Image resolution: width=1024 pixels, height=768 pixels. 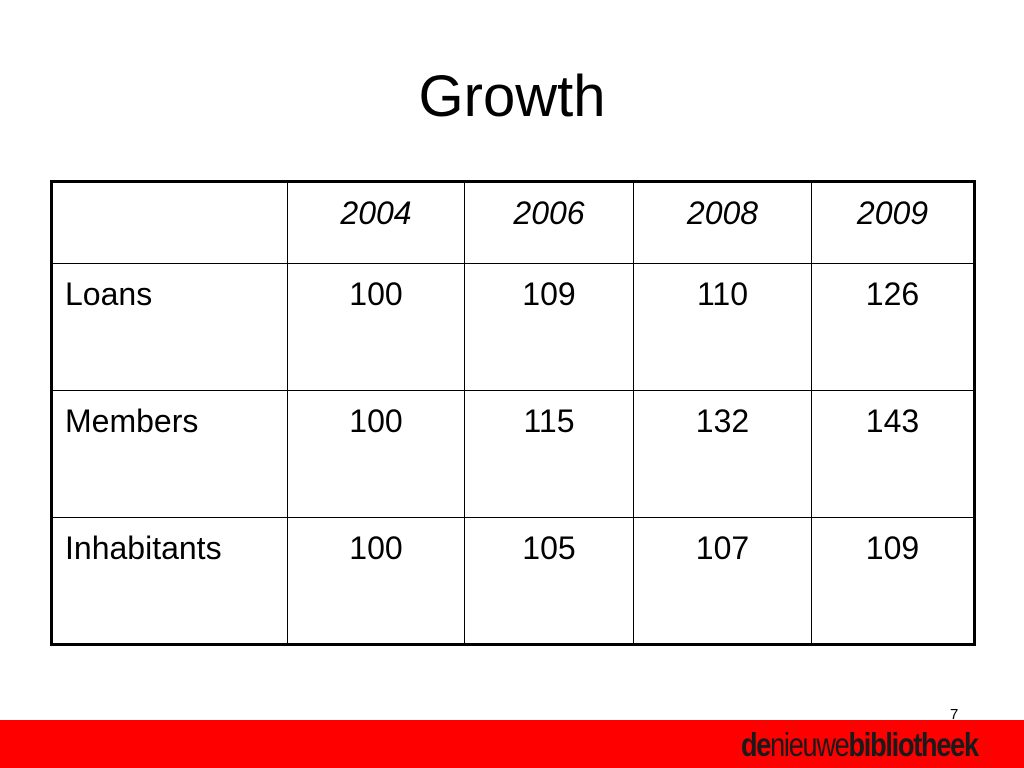 What do you see at coordinates (169, 222) in the screenshot?
I see `empty-cell` at bounding box center [169, 222].